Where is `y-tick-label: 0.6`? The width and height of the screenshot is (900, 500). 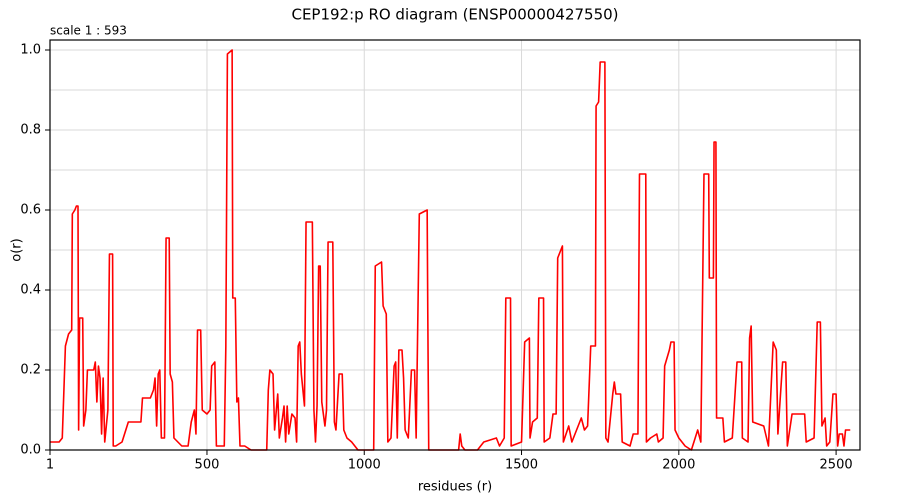
y-tick-label: 0.6 is located at coordinates (30, 210).